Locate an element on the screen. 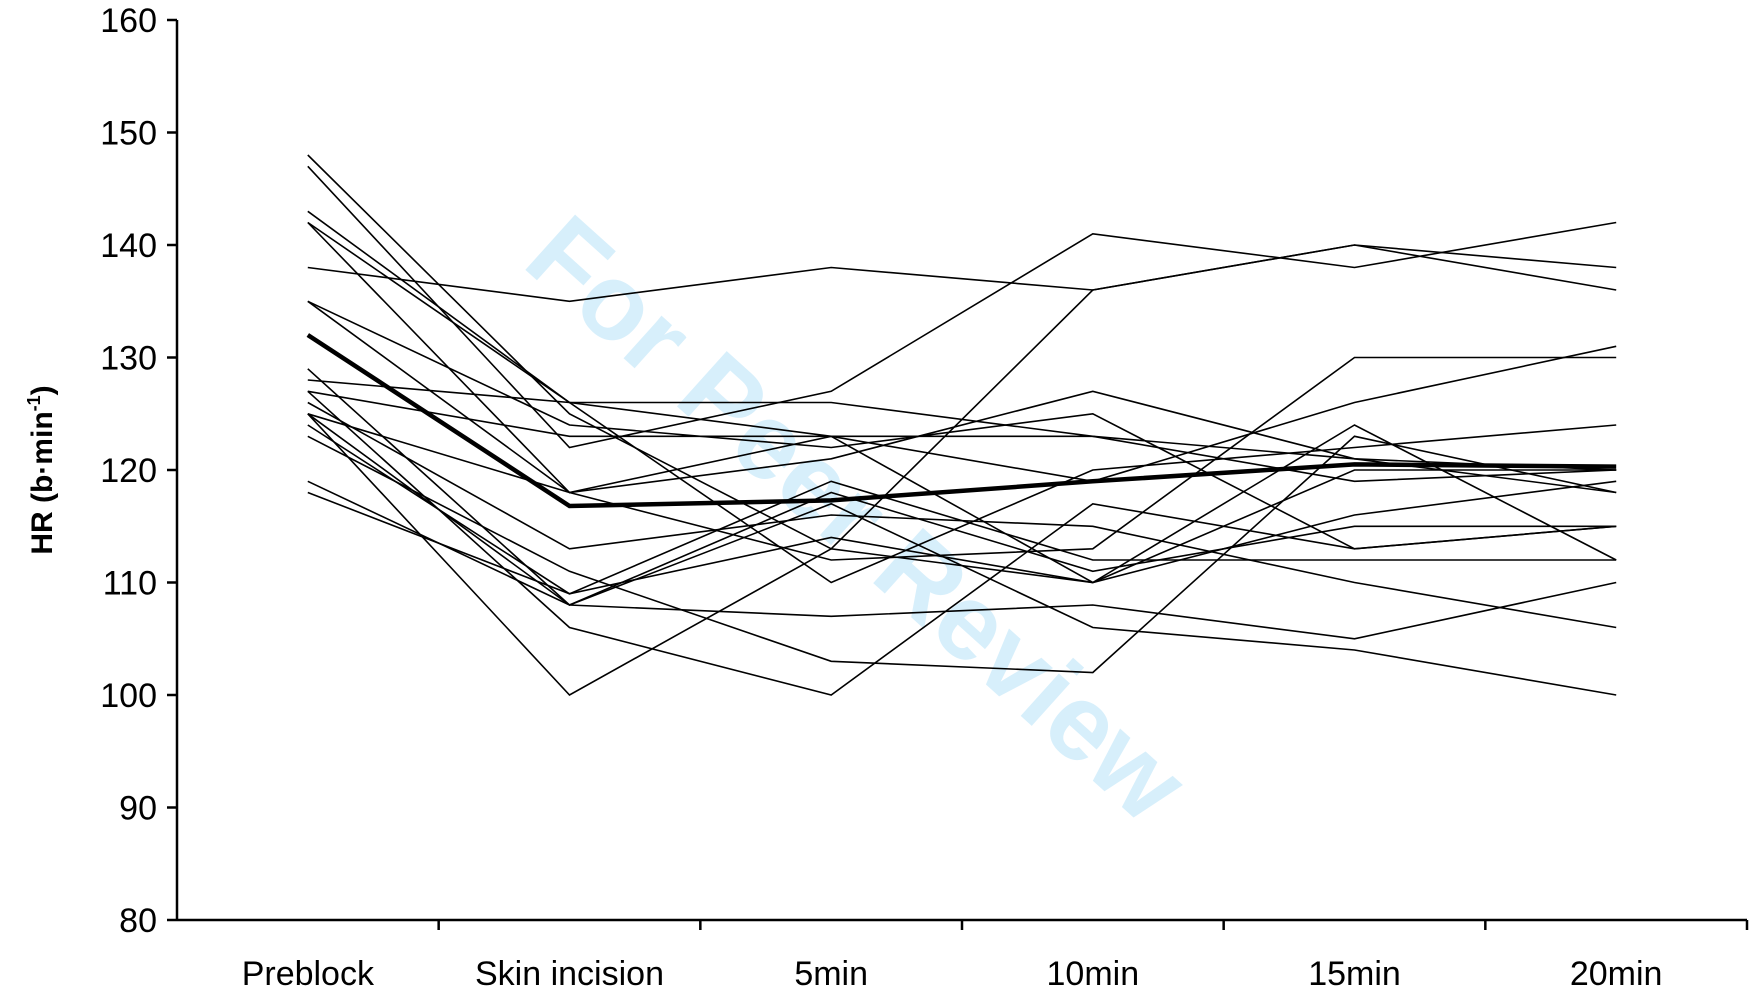 This screenshot has height=1000, width=1753. y-axis-title-sup: -1 is located at coordinates (34, 403).